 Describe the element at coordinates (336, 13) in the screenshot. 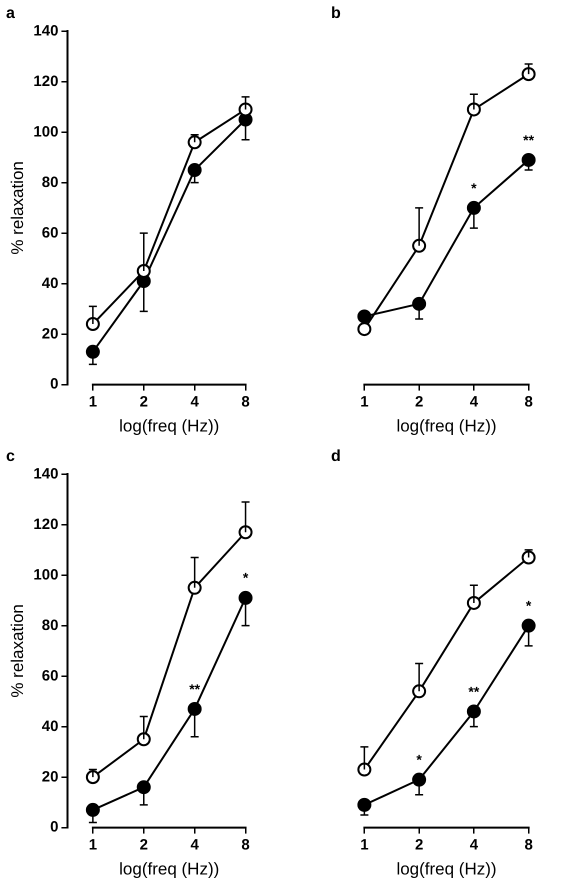

I see `chart-title: b` at that location.